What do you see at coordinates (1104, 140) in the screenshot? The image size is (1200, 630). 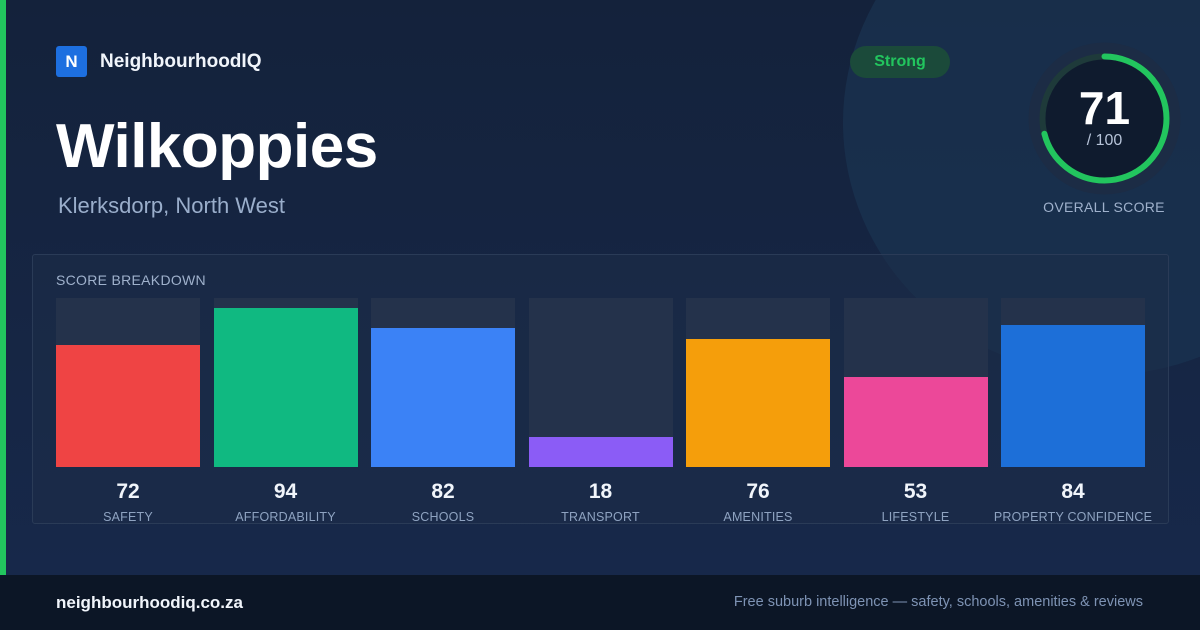 I see `overall-score-max: / 100` at bounding box center [1104, 140].